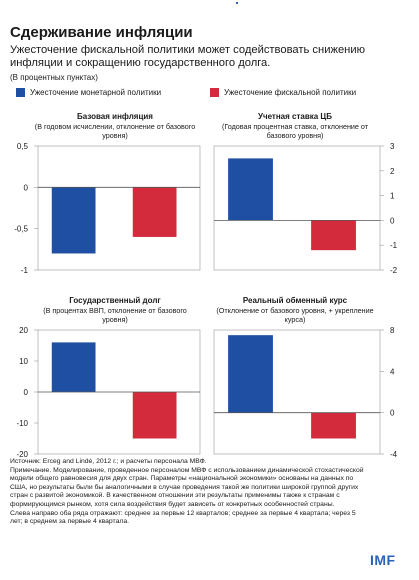 The height and width of the screenshot is (580, 419). I want to click on legend-item-fiscal: Ужесточение фискальной политики, so click(283, 92).